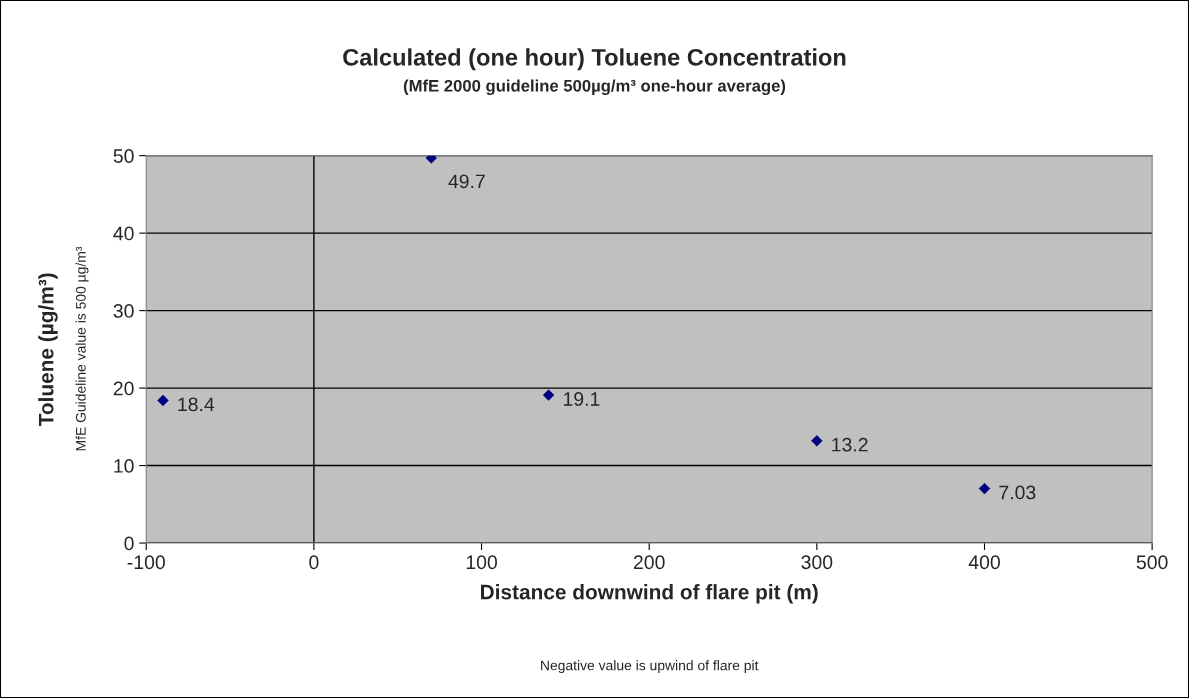 The width and height of the screenshot is (1189, 698). Describe the element at coordinates (129, 543) in the screenshot. I see `y-tick-label: 0` at that location.